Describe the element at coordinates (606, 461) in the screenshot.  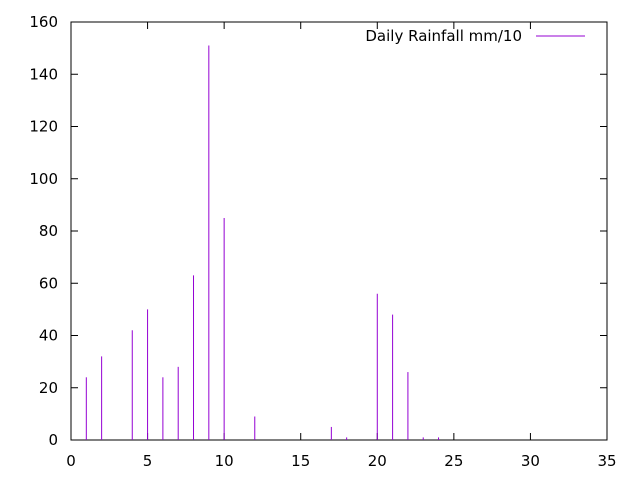
I see `x-tick-label: 35` at that location.